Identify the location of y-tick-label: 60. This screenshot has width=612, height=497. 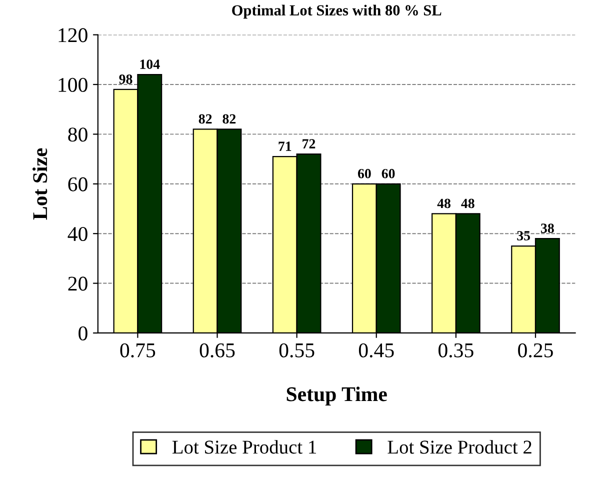
(78, 184).